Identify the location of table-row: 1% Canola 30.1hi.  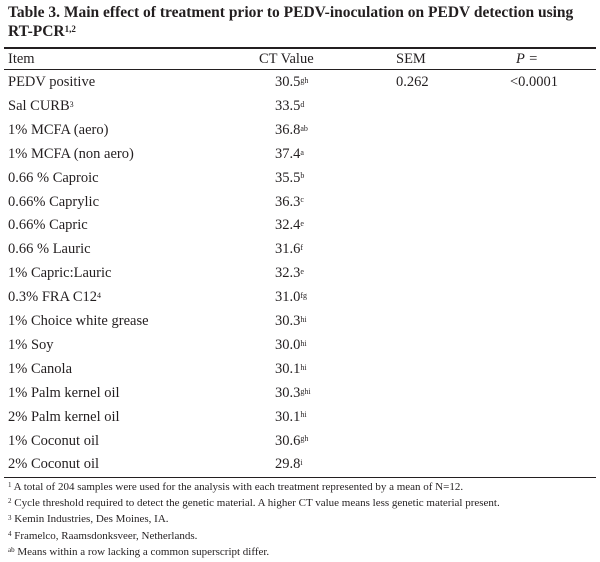
(300, 369).